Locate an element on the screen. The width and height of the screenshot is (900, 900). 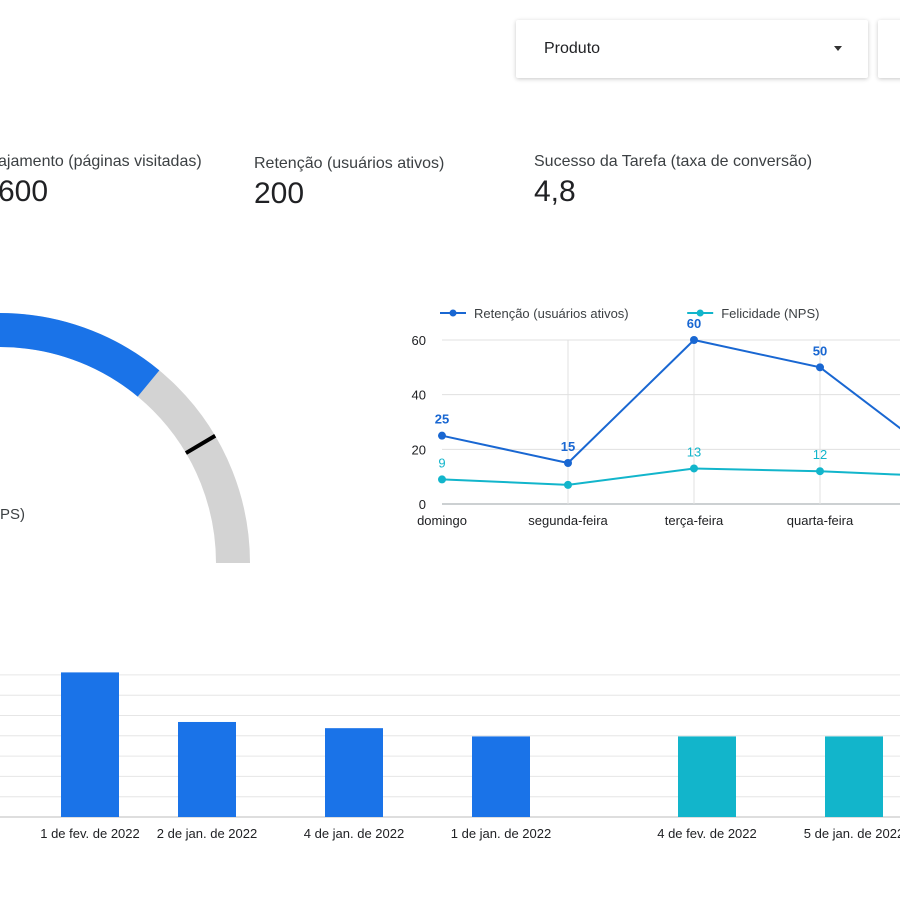
y-tick-label: 40 is located at coordinates (419, 395).